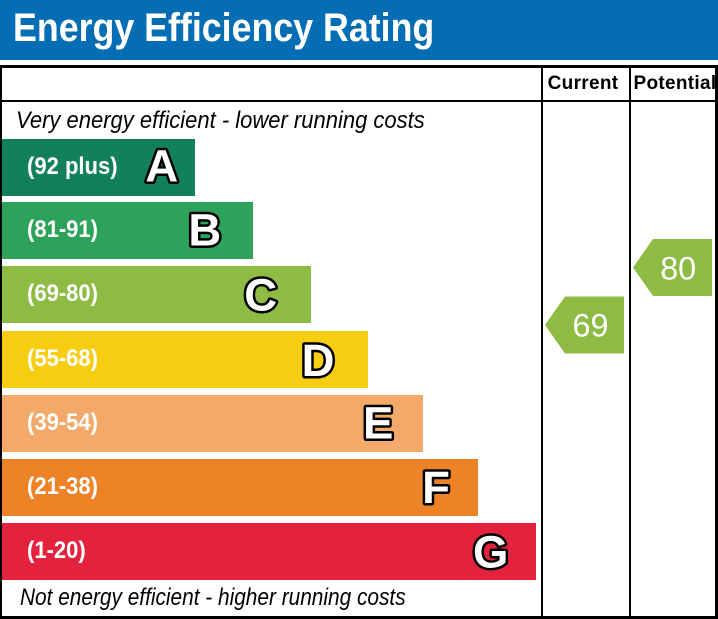 This screenshot has width=718, height=619. What do you see at coordinates (678, 268) in the screenshot?
I see `svg-text: 80` at bounding box center [678, 268].